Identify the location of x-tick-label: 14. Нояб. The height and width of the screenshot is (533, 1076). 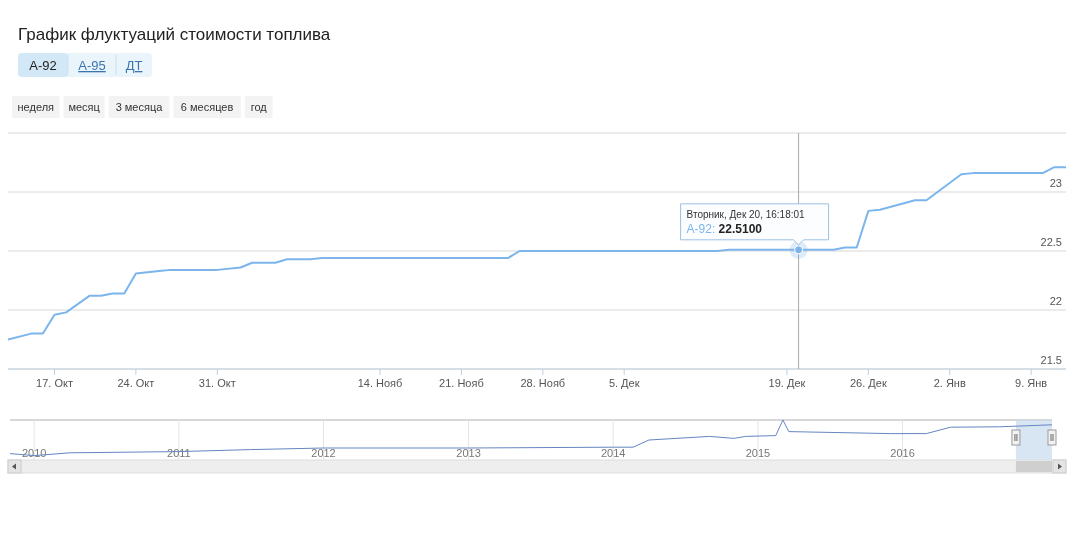
(380, 383).